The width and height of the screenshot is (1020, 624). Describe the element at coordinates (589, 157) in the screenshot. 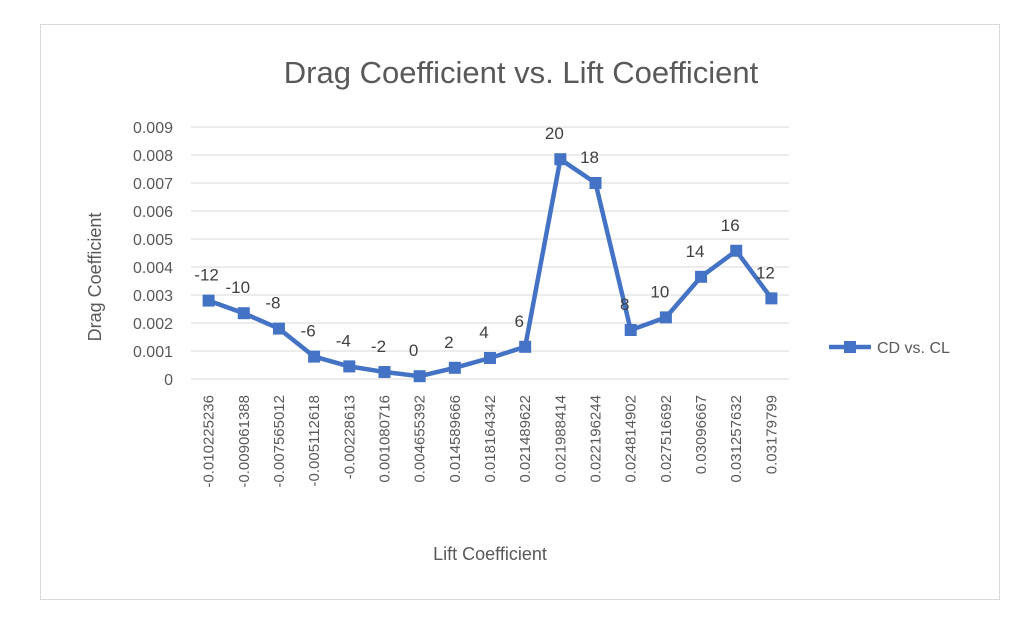

I see `data-label: 18` at that location.